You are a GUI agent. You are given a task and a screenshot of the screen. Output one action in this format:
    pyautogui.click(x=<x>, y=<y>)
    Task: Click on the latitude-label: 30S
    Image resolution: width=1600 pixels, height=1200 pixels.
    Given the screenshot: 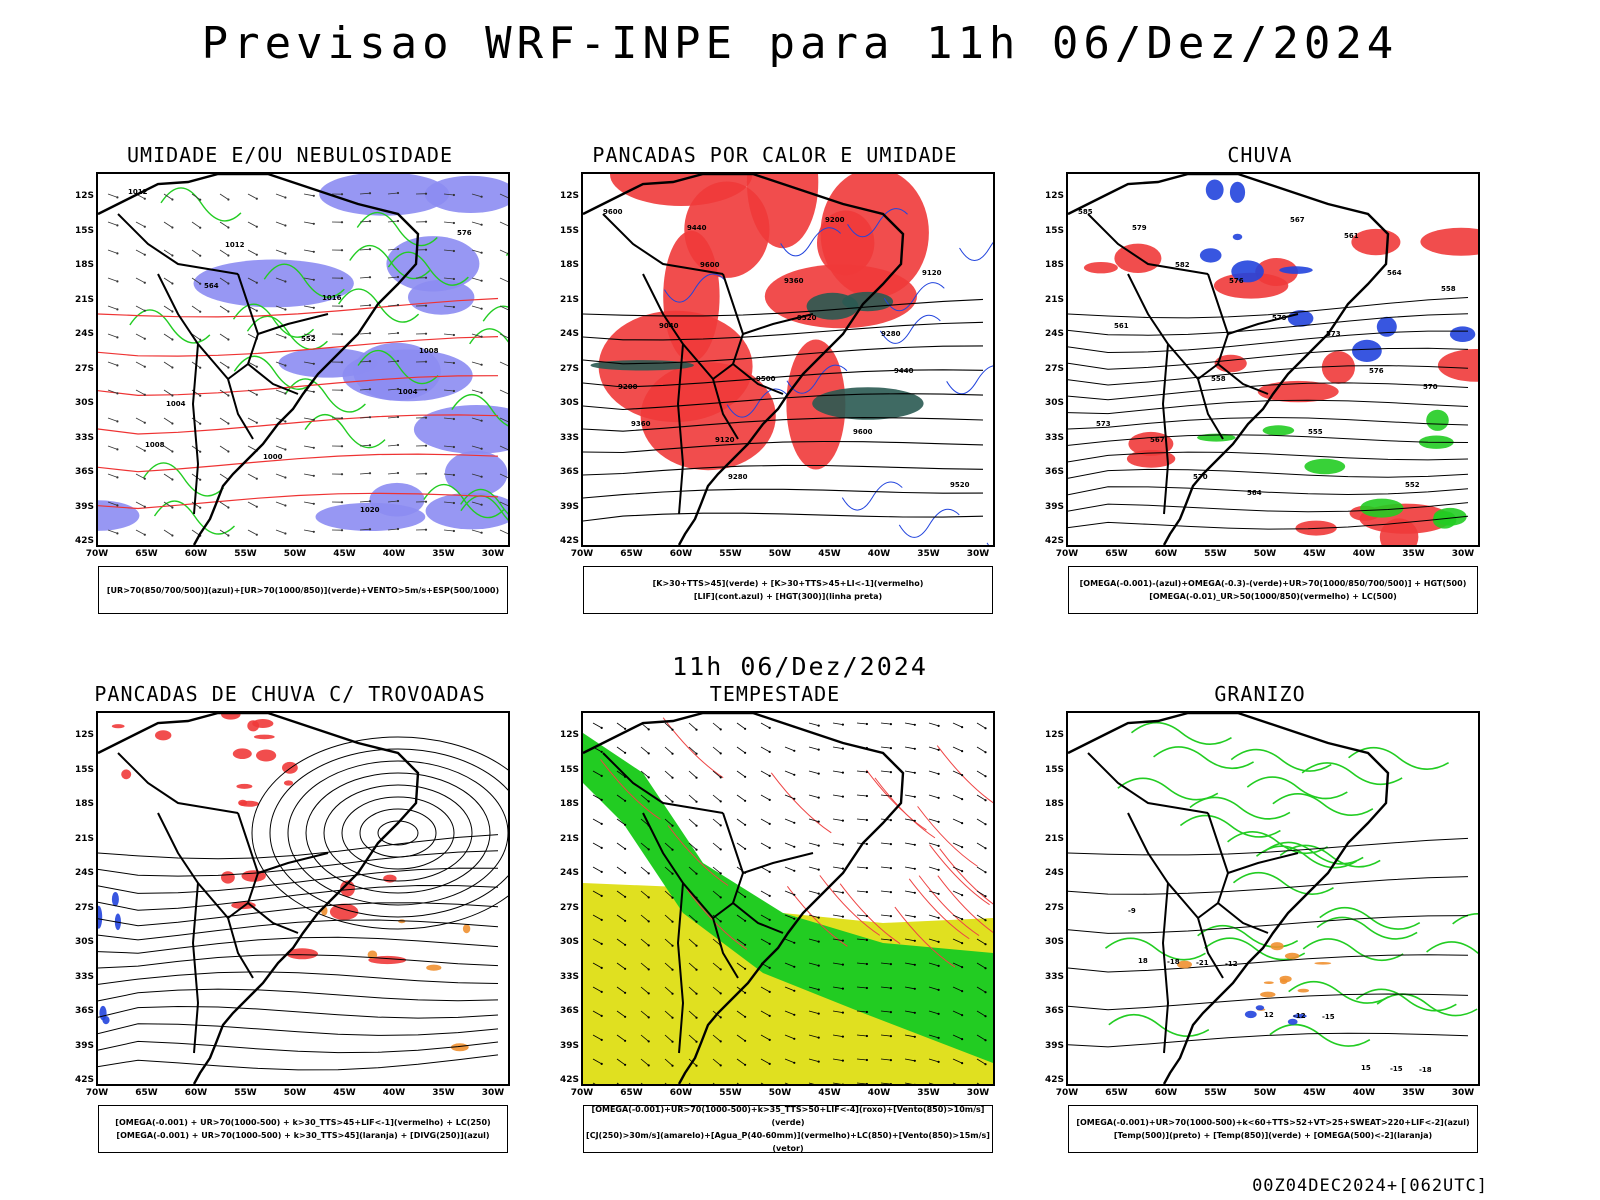 What is the action you would take?
    pyautogui.click(x=1054, y=403)
    